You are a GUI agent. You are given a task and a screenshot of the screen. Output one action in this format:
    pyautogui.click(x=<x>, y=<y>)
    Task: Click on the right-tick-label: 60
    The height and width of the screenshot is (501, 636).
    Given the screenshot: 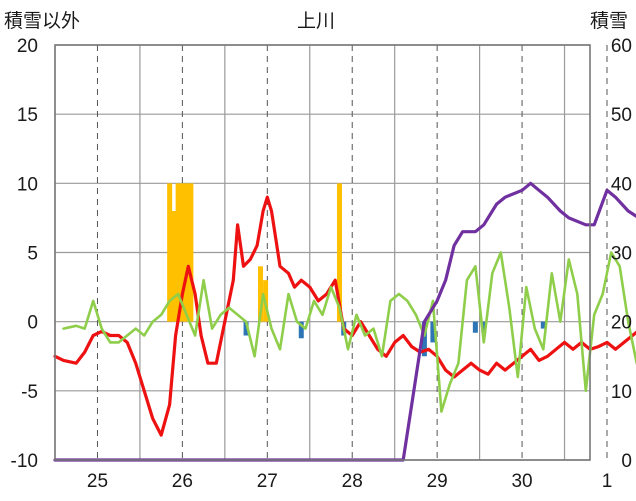 What is the action you would take?
    pyautogui.click(x=621, y=46)
    